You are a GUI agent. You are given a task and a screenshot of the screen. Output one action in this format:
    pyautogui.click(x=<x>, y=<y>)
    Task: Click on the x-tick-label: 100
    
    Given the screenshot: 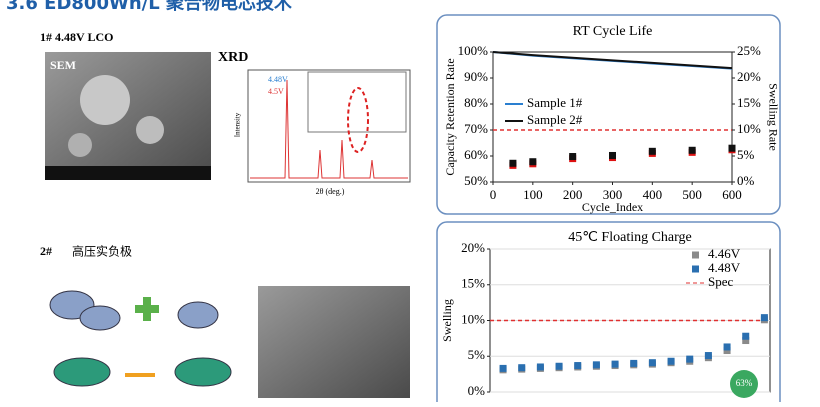 What is the action you would take?
    pyautogui.click(x=533, y=194)
    